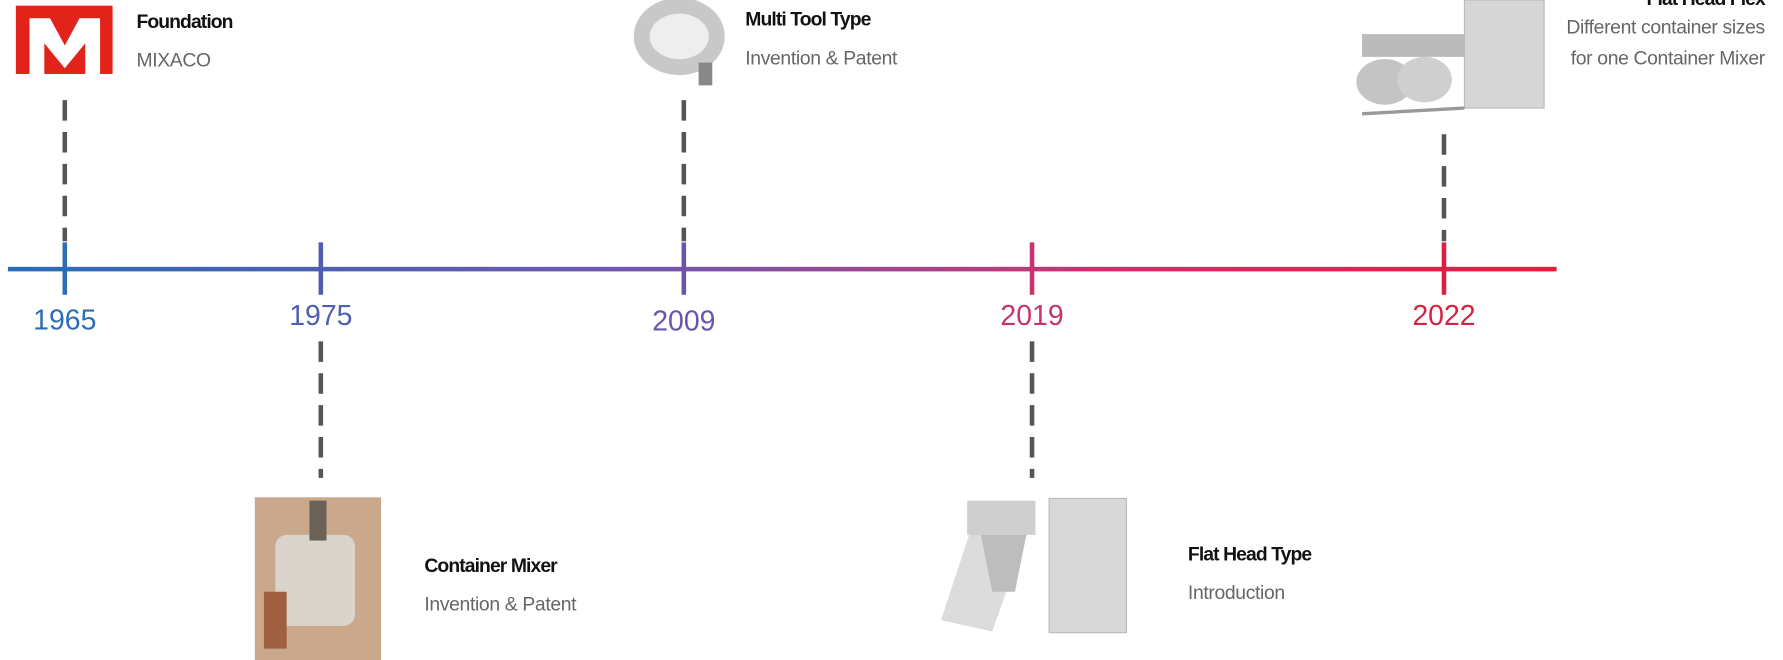 The height and width of the screenshot is (660, 1783). What do you see at coordinates (1236, 593) in the screenshot?
I see `event-subtitle: Introduction` at bounding box center [1236, 593].